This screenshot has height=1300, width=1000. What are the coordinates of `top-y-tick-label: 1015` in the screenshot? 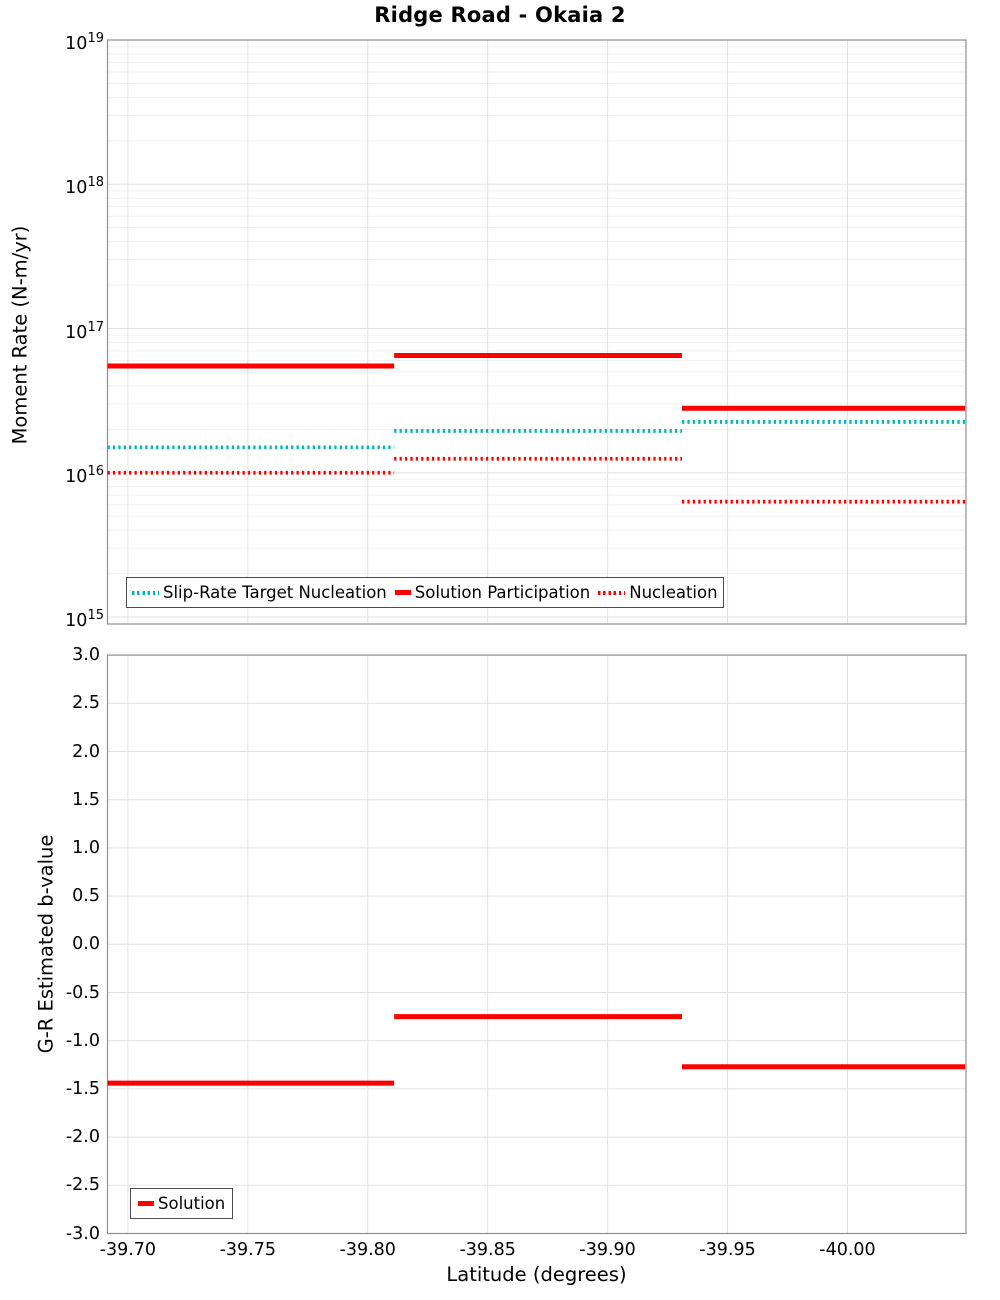 It's located at (84, 619).